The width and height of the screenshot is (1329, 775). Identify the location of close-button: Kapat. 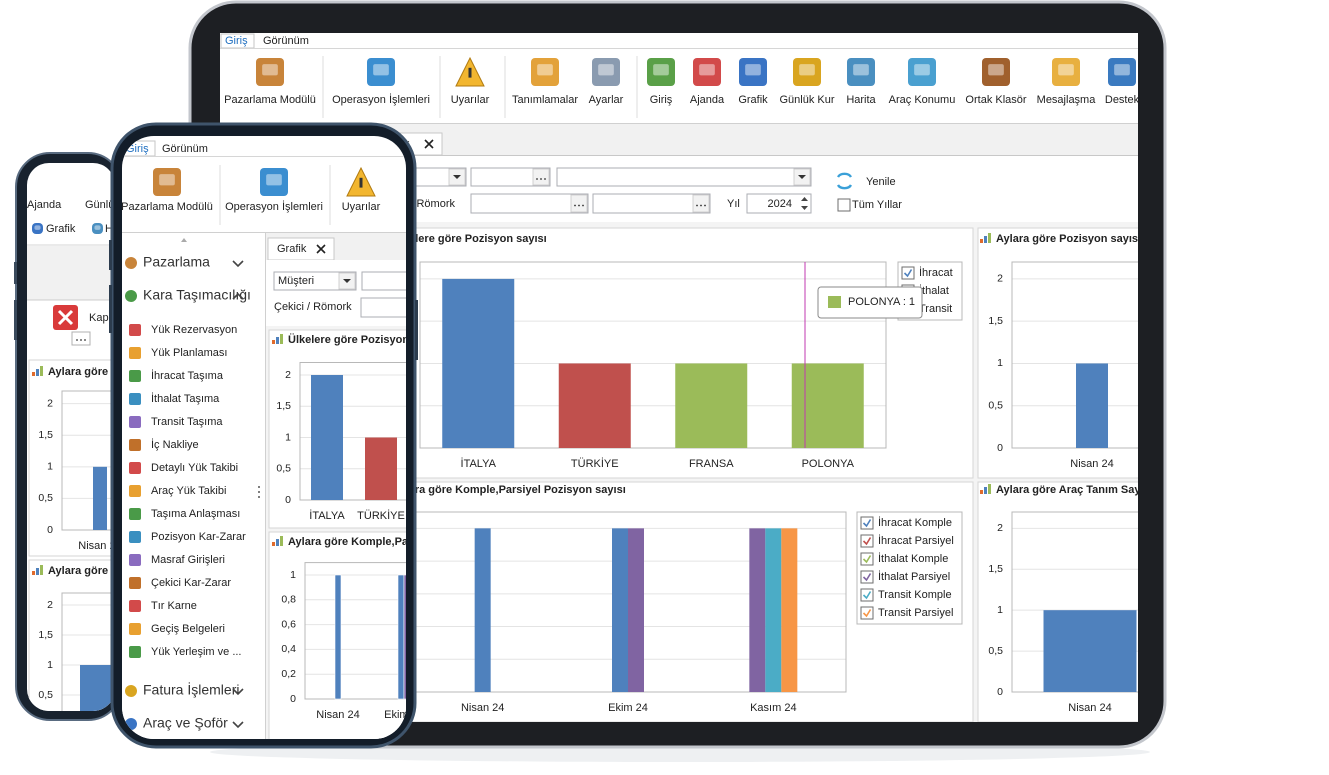
(103, 318).